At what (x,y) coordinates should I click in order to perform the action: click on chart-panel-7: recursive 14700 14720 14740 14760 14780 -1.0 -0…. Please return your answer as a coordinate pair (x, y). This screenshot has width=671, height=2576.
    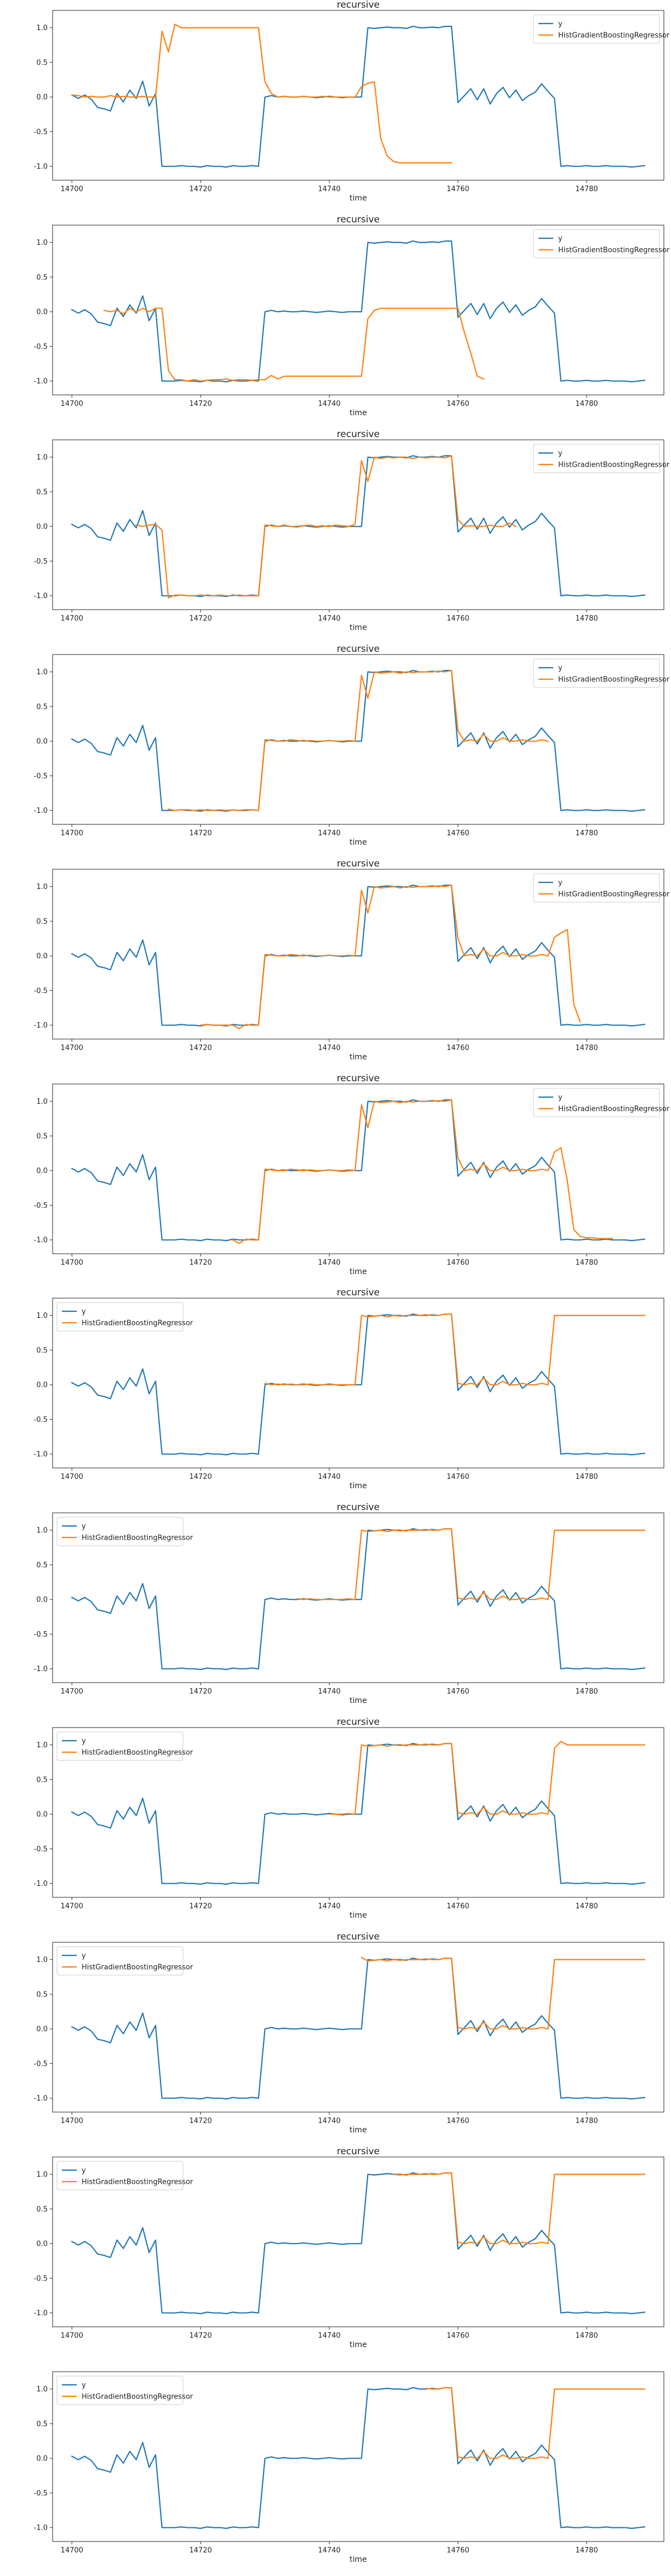
    Looking at the image, I should click on (349, 1389).